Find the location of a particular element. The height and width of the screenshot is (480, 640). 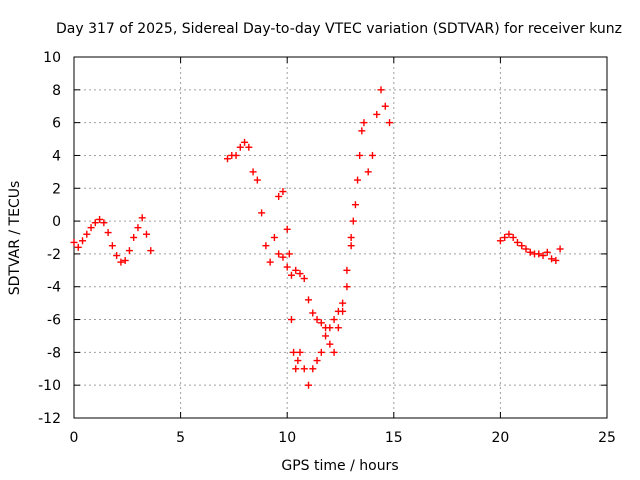

x-tick-label: 20 is located at coordinates (500, 438).